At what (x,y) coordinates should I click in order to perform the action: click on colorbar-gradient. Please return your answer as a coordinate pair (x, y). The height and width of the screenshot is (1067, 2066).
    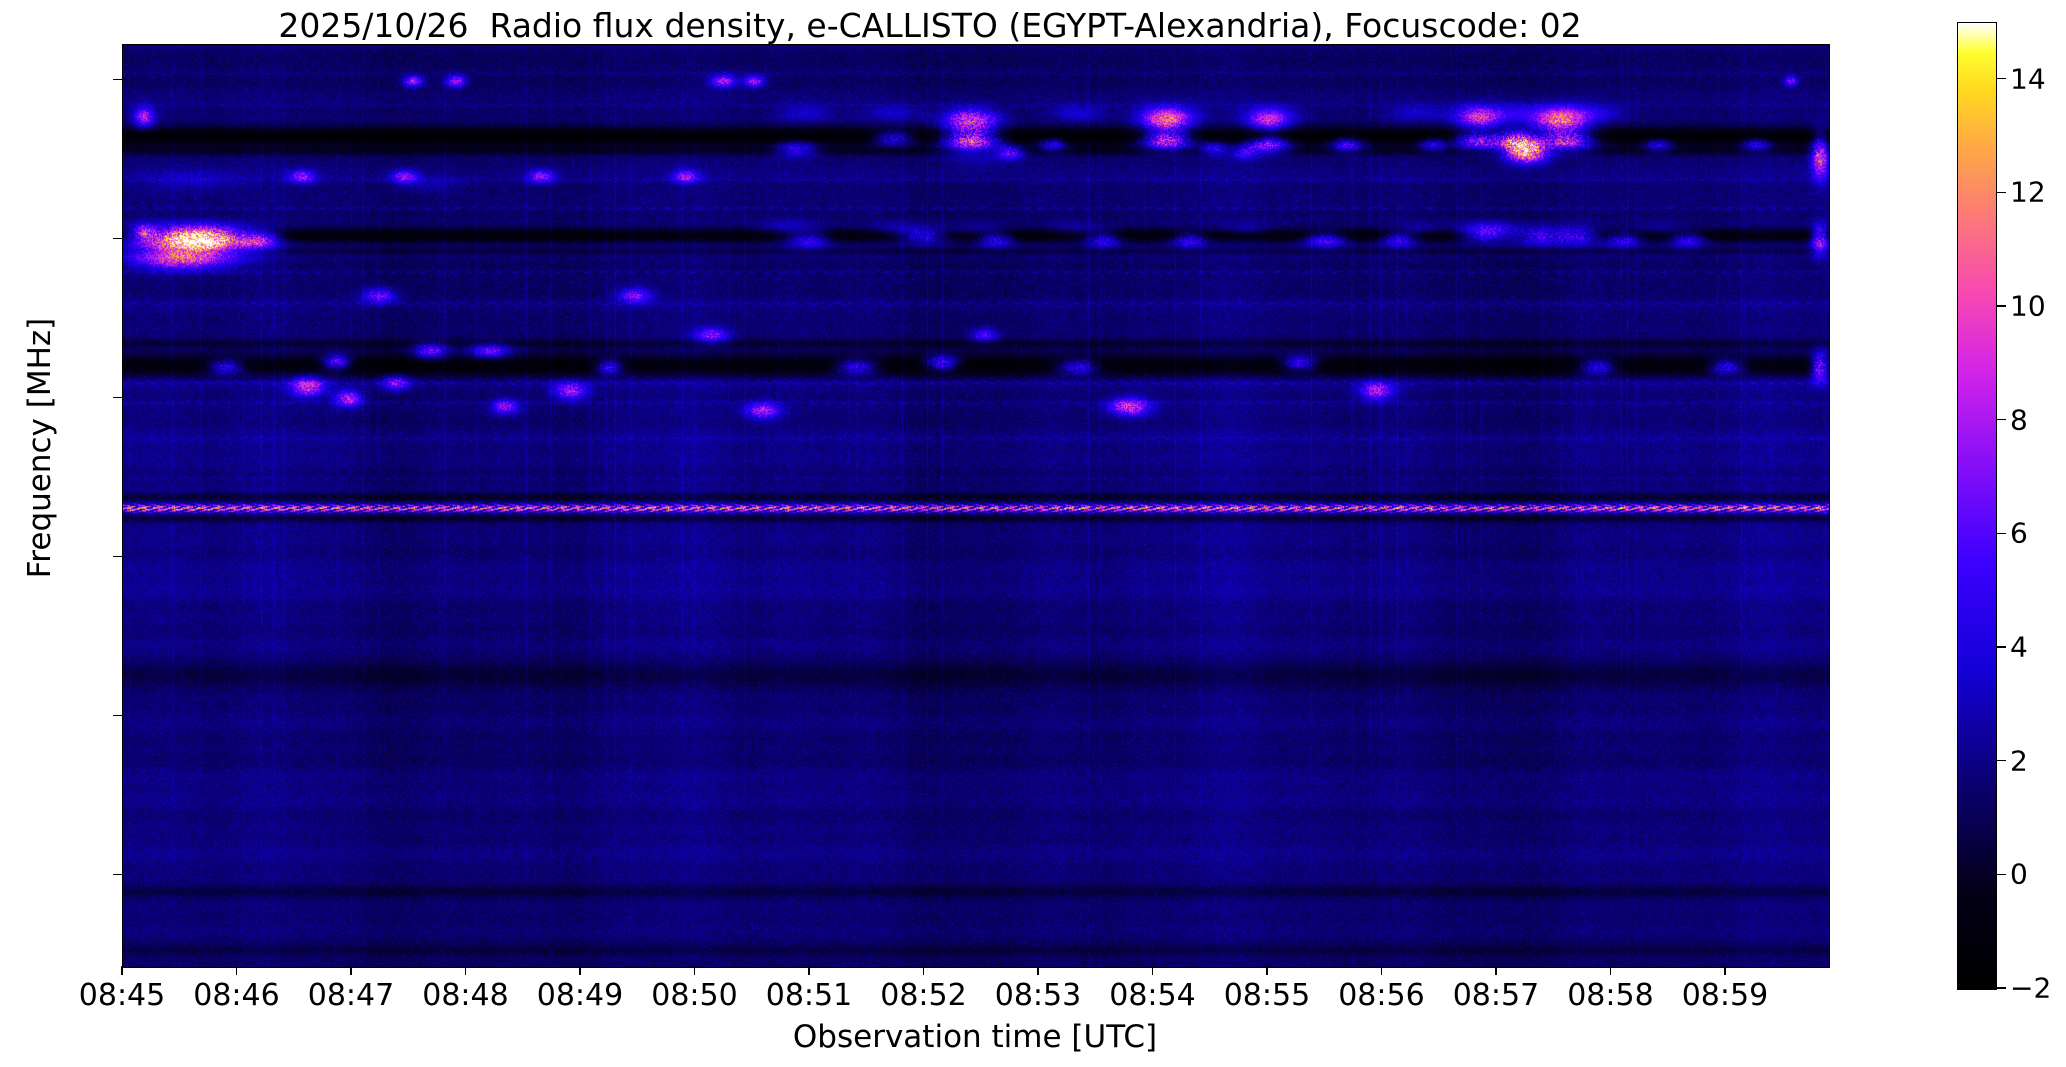
    Looking at the image, I should click on (1977, 506).